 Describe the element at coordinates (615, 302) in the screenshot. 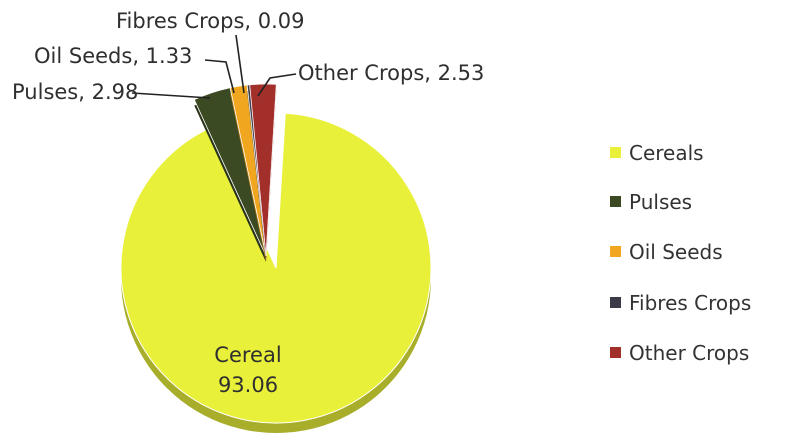

I see `legend-swatch-fibres-crops` at that location.